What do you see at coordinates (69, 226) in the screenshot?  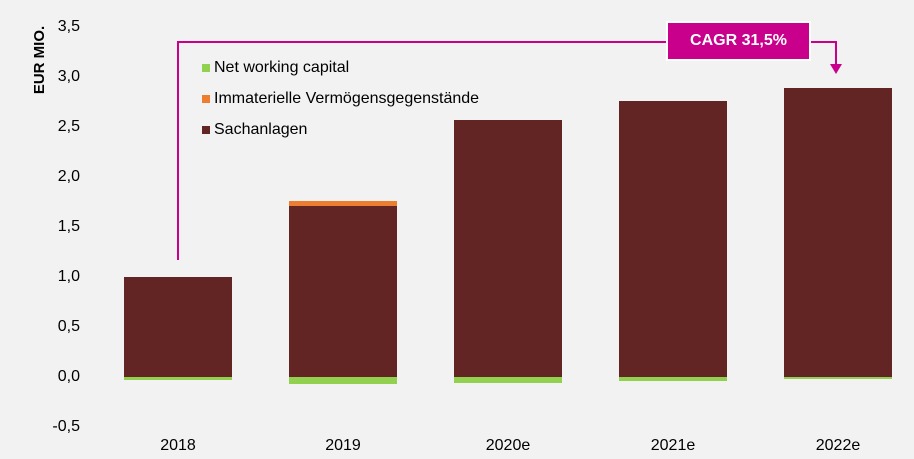 I see `y-tick-label: 1,5` at bounding box center [69, 226].